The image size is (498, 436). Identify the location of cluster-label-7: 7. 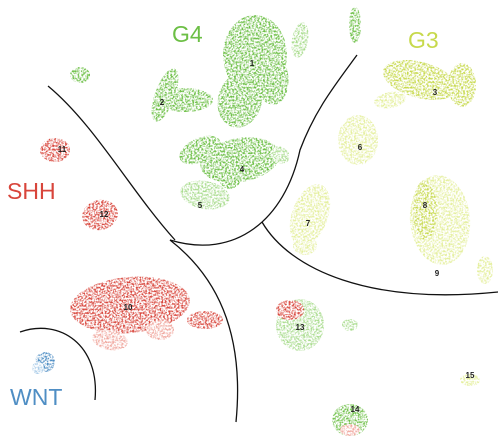
(308, 223).